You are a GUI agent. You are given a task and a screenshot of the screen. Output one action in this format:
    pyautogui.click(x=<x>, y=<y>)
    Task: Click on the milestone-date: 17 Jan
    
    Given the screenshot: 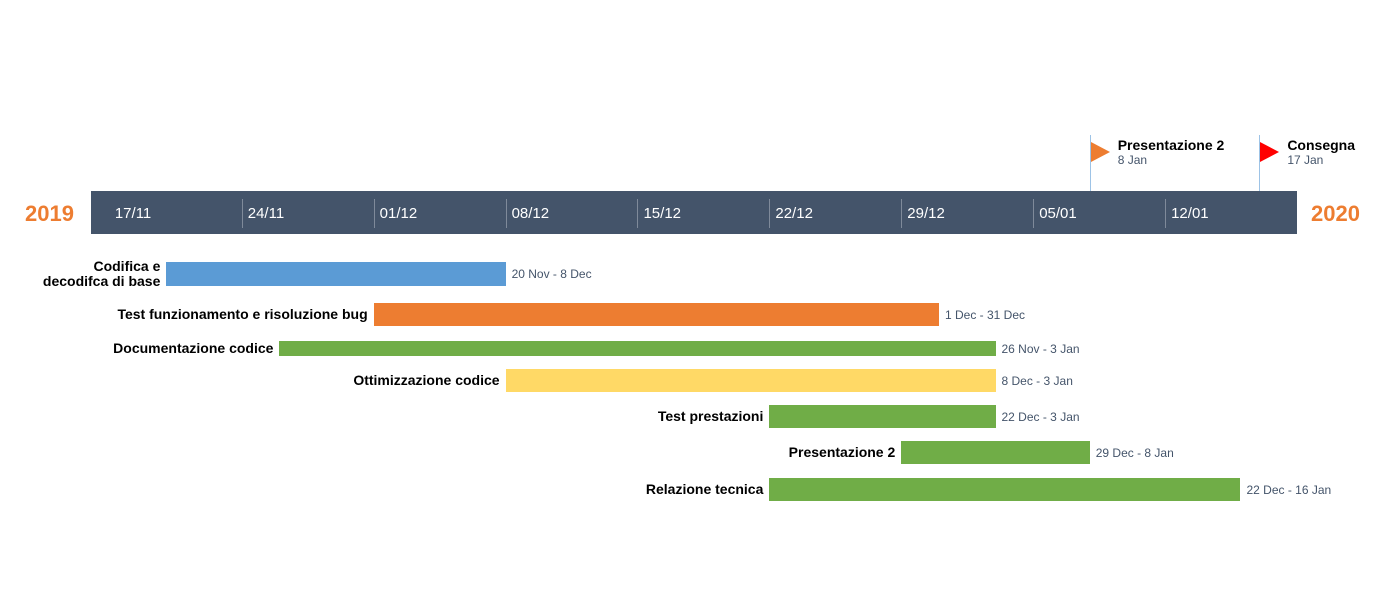 What is the action you would take?
    pyautogui.click(x=1305, y=160)
    